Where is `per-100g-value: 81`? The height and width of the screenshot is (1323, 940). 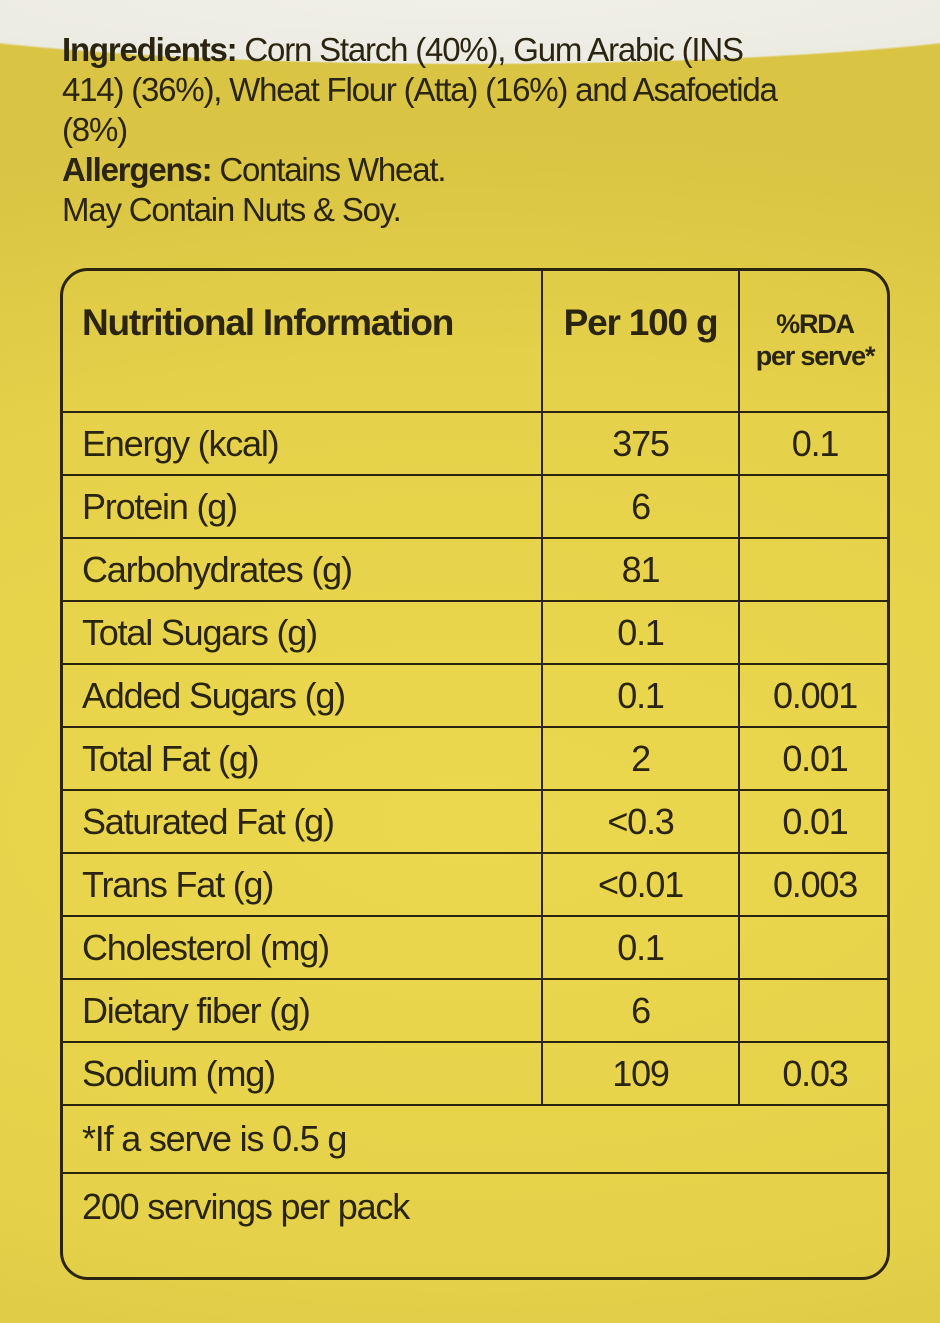 per-100g-value: 81 is located at coordinates (640, 569).